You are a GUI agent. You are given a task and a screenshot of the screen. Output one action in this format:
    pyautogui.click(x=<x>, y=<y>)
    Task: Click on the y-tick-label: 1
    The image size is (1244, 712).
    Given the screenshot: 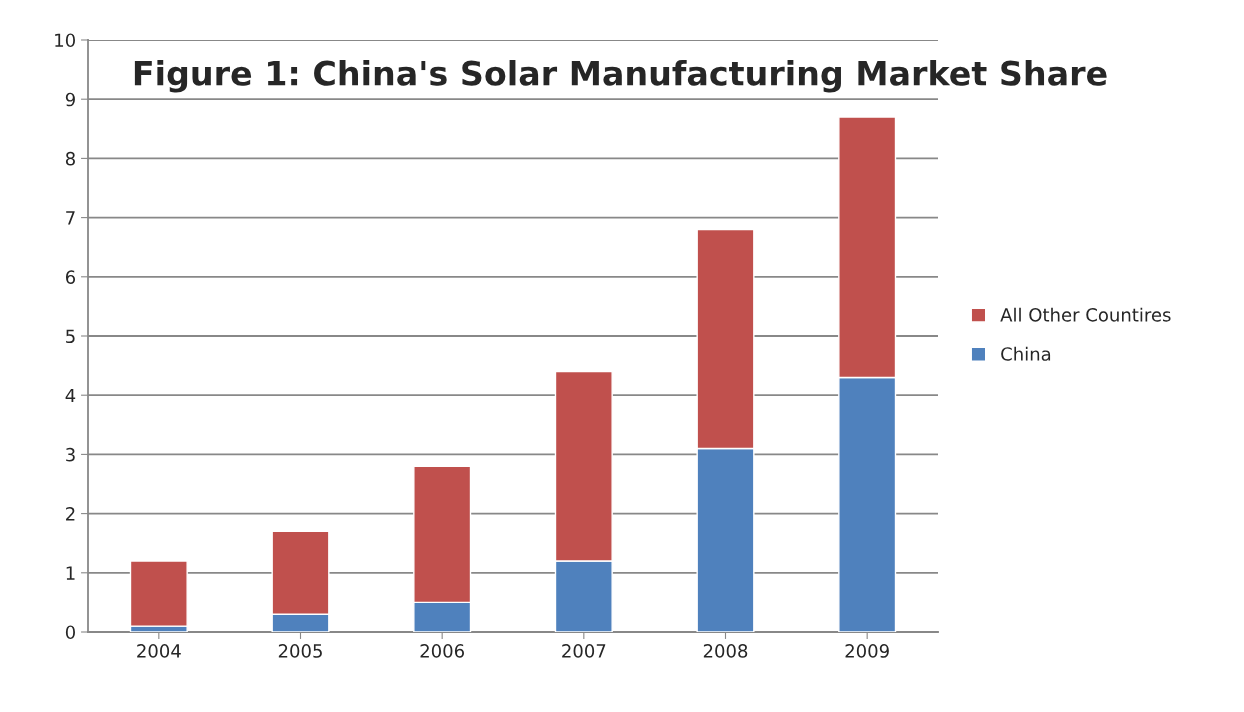 What is the action you would take?
    pyautogui.click(x=70, y=573)
    